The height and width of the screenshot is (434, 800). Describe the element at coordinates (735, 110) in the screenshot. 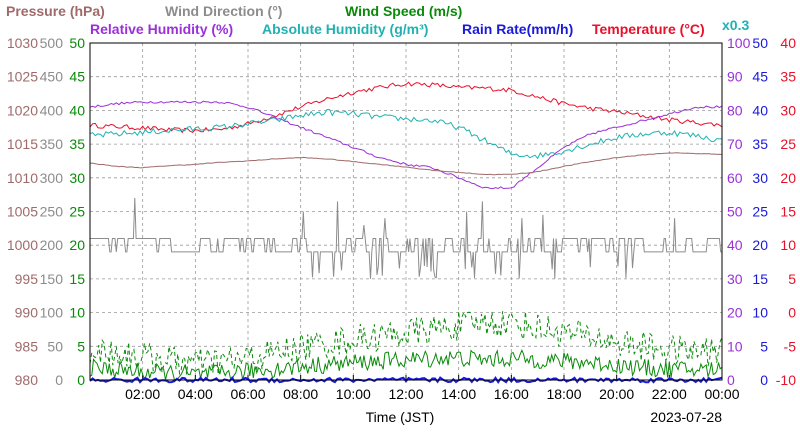

I see `y-tick-rel_humidity: 80` at that location.